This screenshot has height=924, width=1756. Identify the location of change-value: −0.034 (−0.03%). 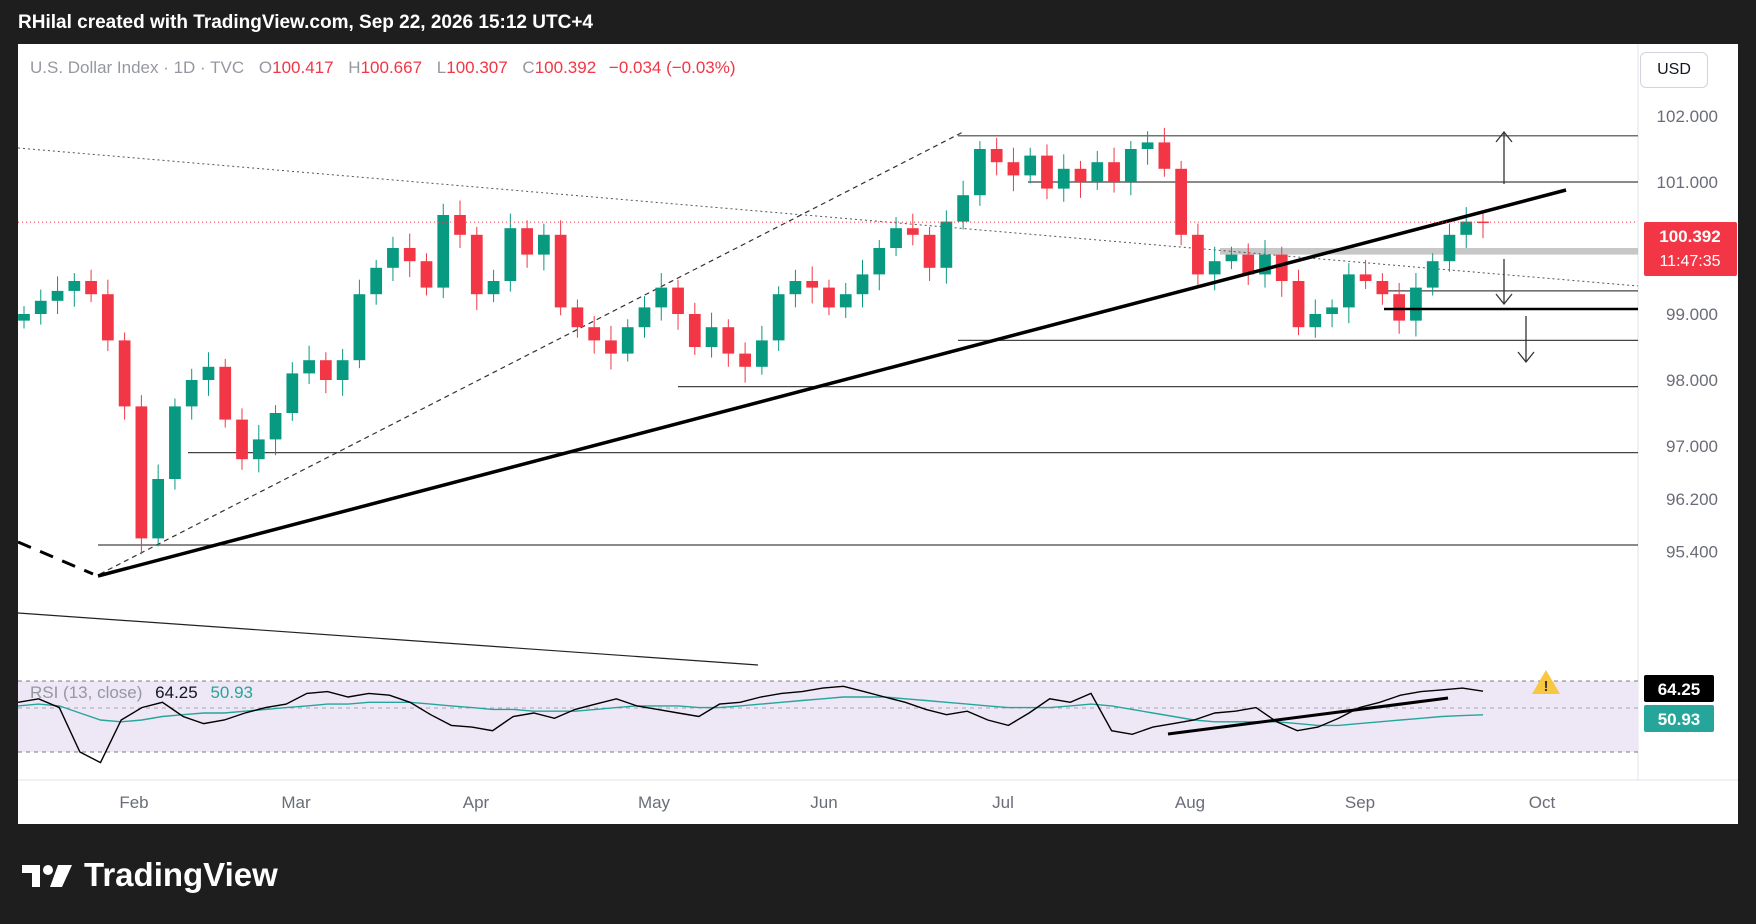
(672, 67).